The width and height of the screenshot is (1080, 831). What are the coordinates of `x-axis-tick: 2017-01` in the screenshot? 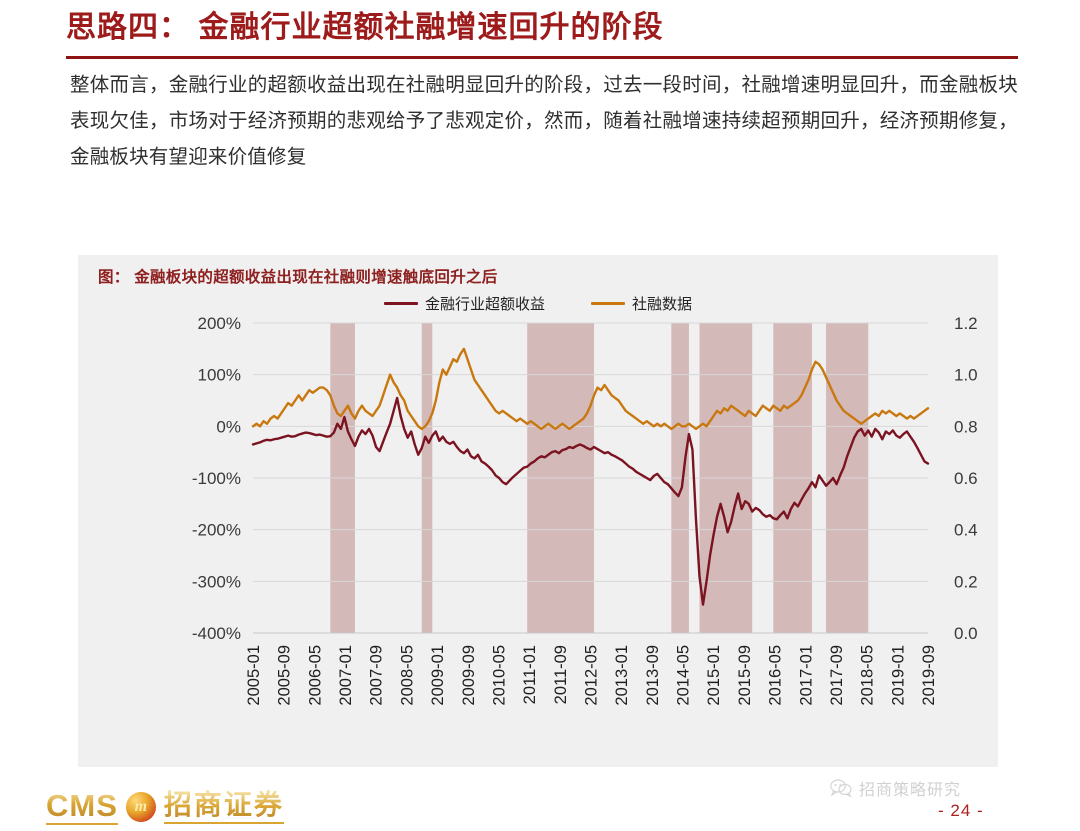 It's located at (806, 675).